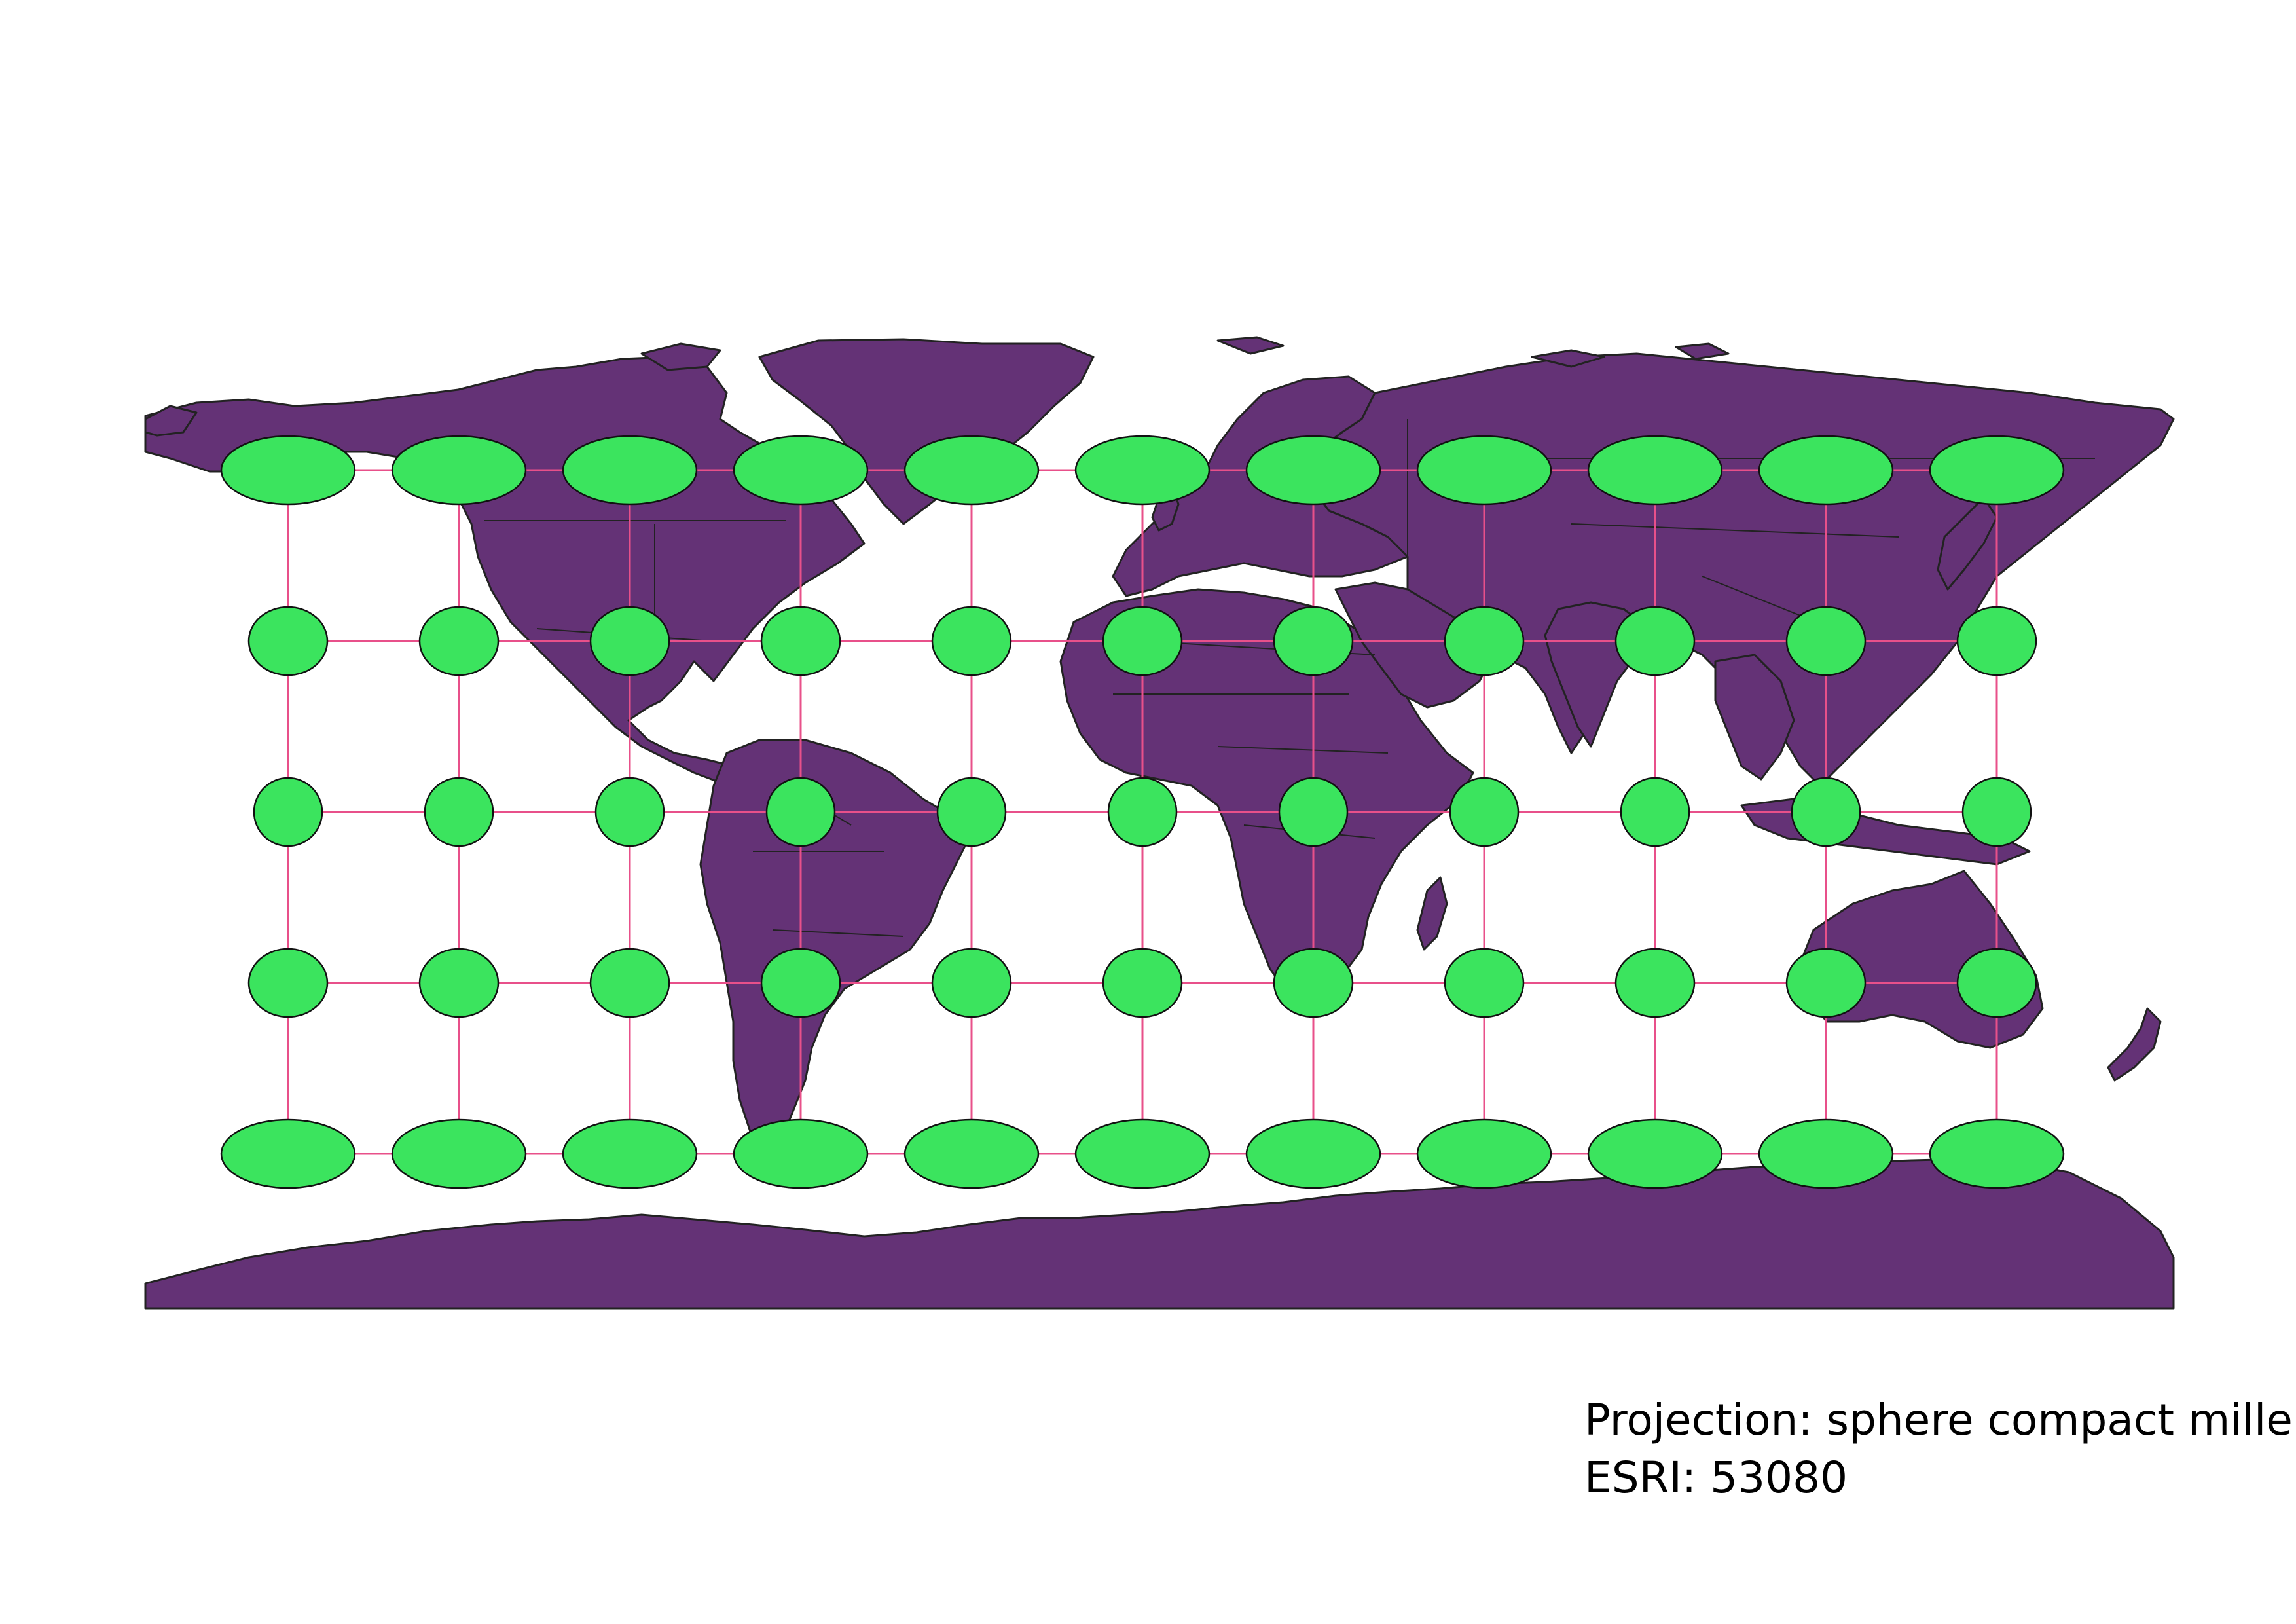 This screenshot has height=1624, width=2296. I want to click on esri-code-label: ESRI: 53080, so click(1716, 1477).